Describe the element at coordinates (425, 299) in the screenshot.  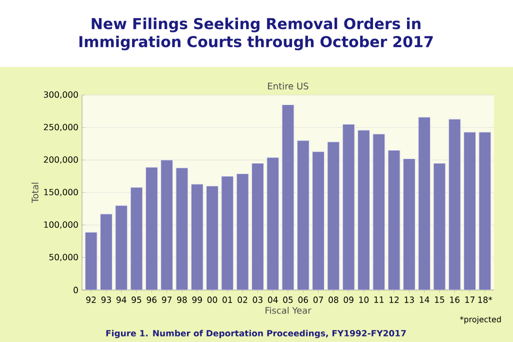
I see `x-tick-label: 14` at that location.